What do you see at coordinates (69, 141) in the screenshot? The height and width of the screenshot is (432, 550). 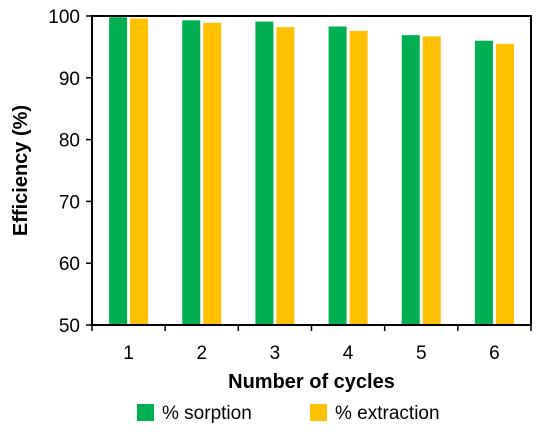 I see `y-tick-label: 80` at bounding box center [69, 141].